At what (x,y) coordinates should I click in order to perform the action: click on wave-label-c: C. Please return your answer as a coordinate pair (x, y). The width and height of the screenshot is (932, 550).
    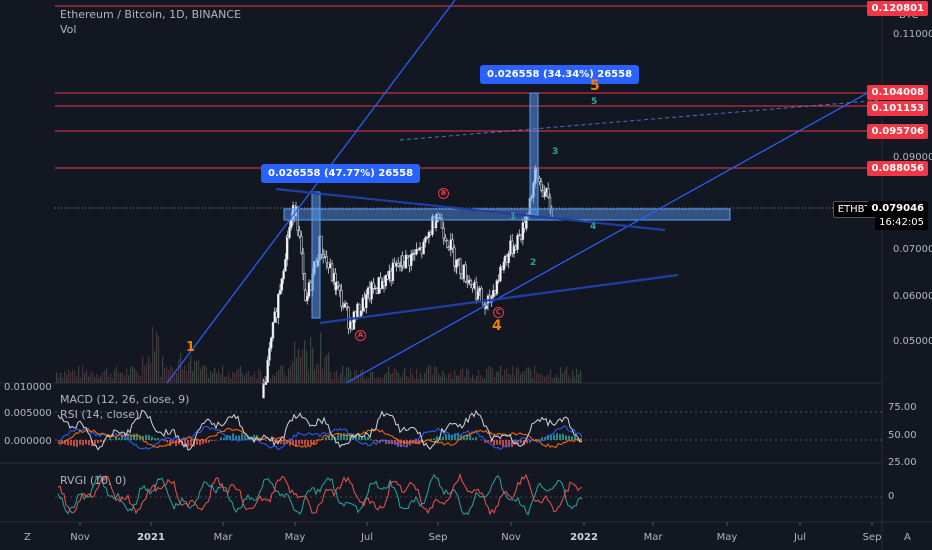
    Looking at the image, I should click on (498, 312).